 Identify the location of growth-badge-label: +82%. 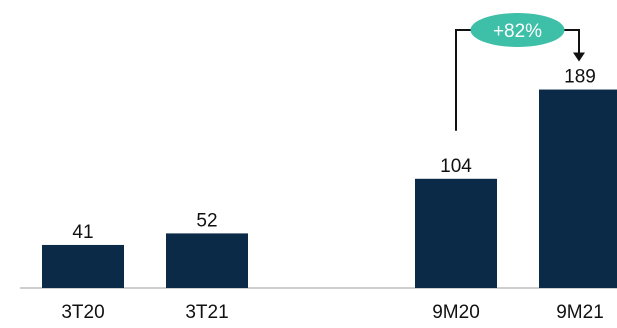
(517, 31).